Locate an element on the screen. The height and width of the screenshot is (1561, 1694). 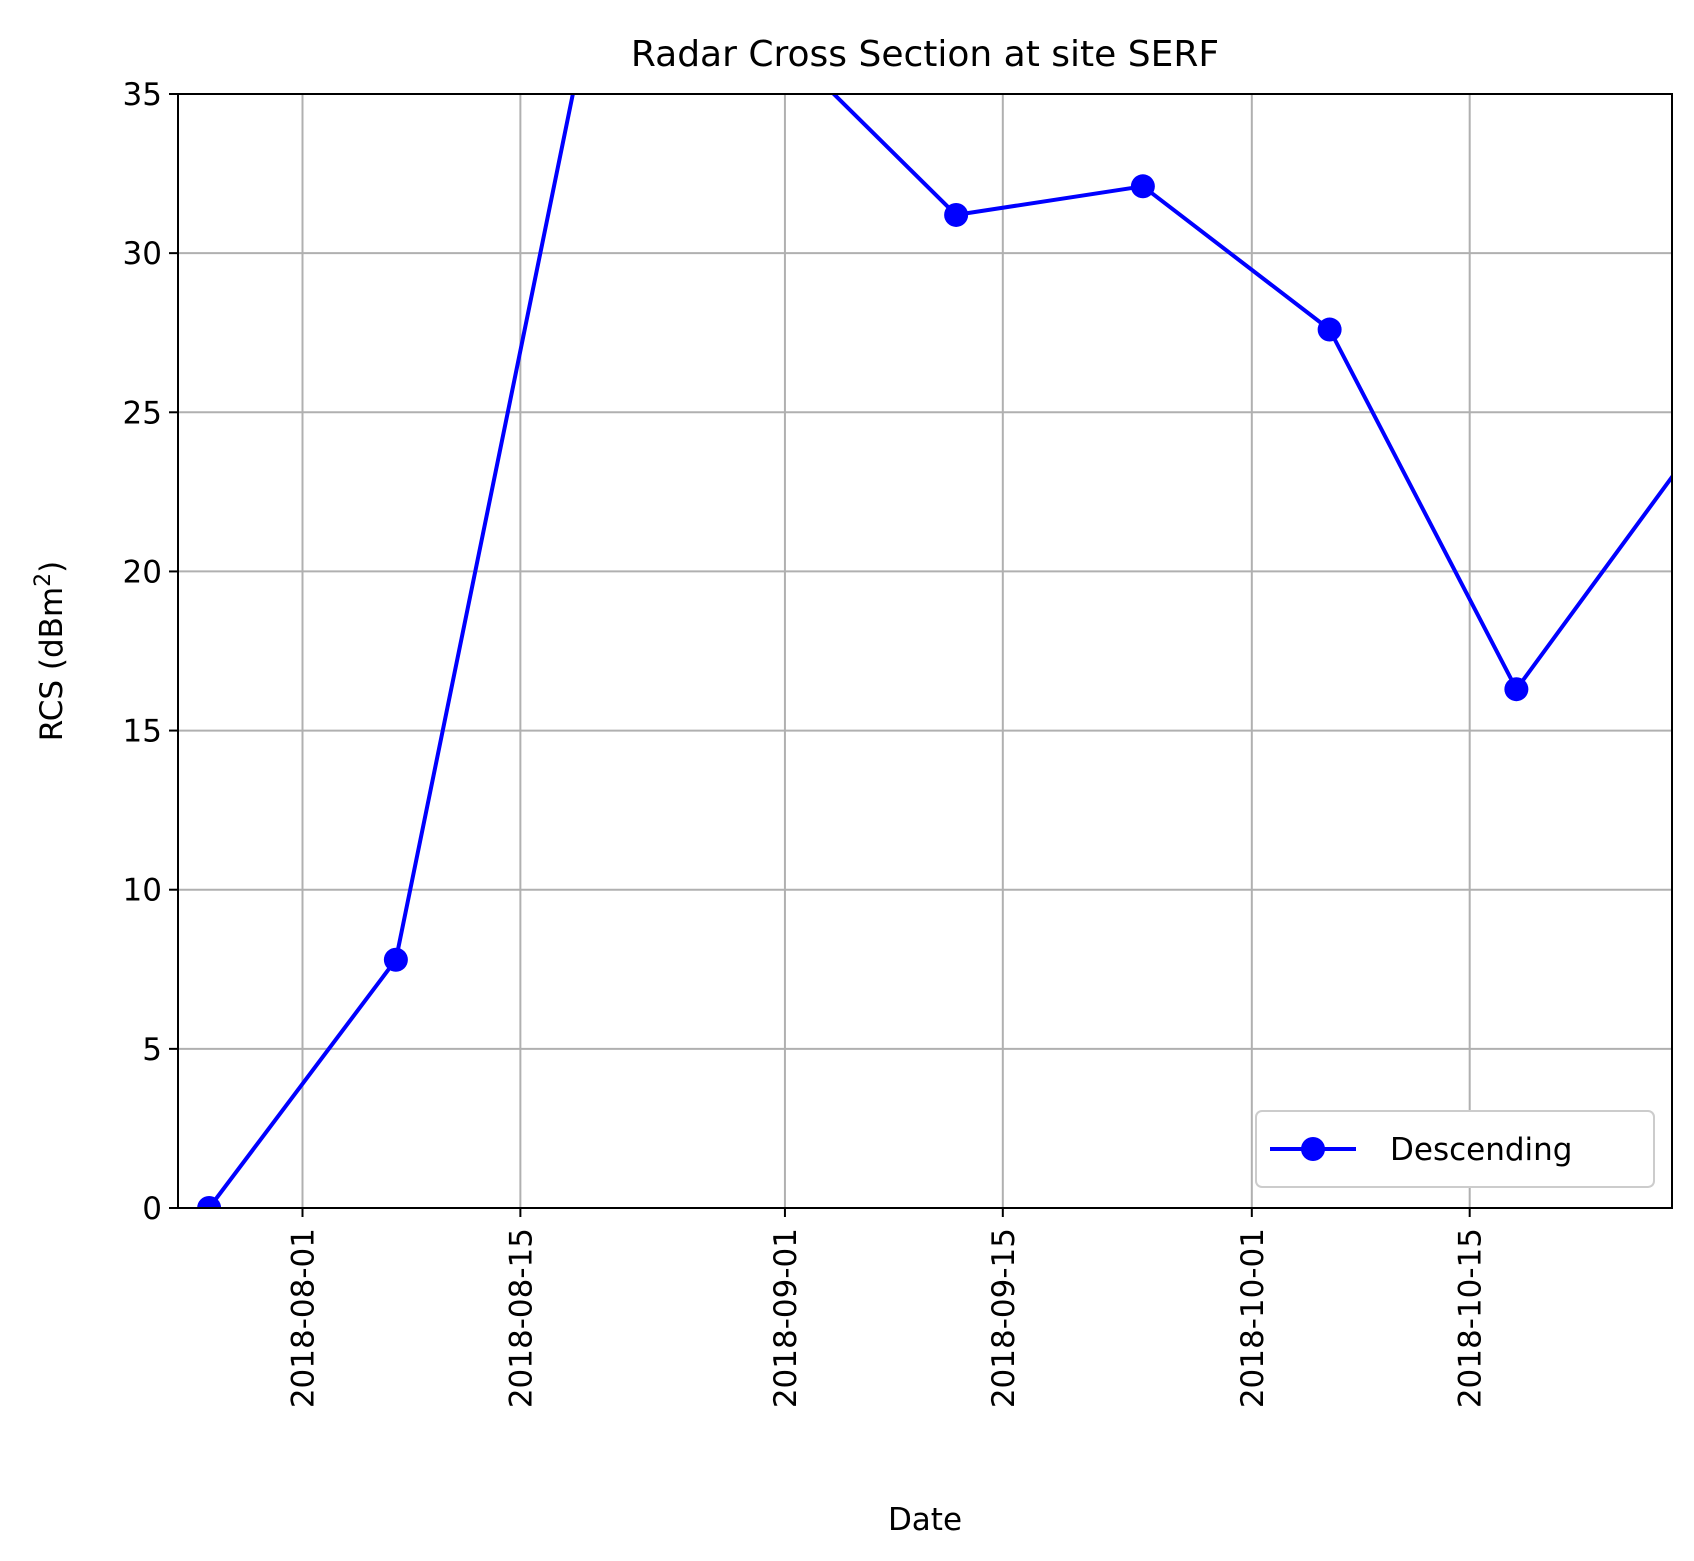
y-tick-label: 30 is located at coordinates (142, 254).